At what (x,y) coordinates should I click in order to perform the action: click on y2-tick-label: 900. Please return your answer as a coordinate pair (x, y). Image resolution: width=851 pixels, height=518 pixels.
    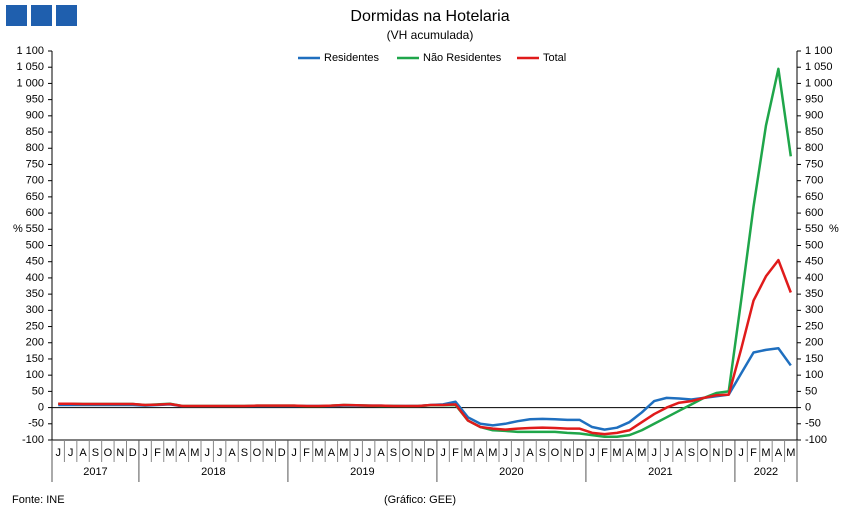
    Looking at the image, I should click on (814, 116).